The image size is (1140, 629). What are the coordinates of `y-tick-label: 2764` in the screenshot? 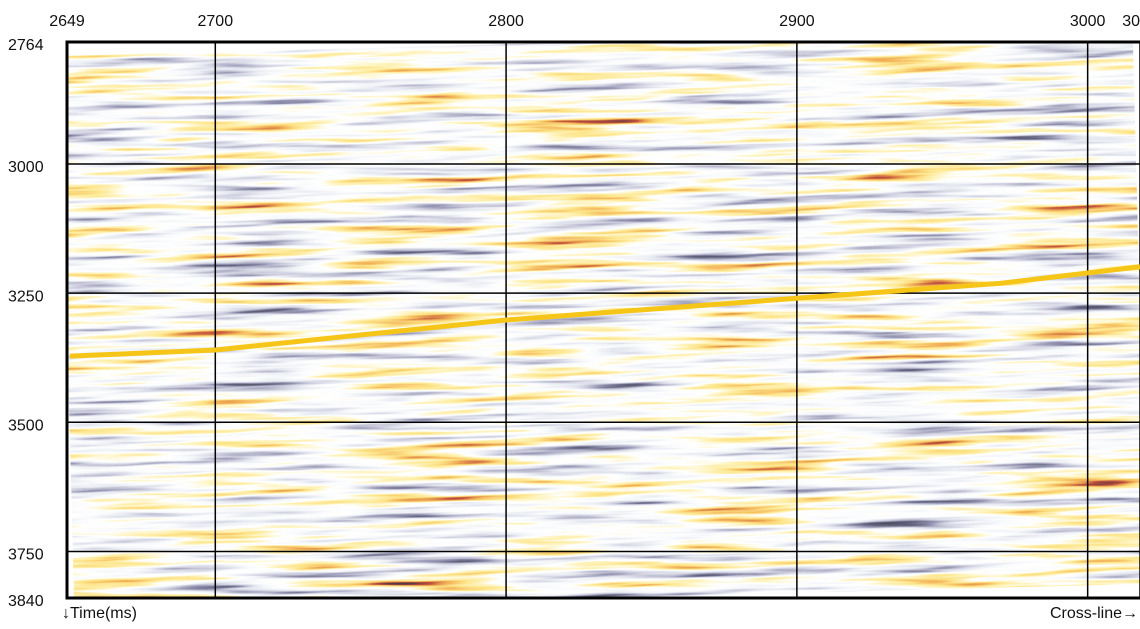 It's located at (26, 45).